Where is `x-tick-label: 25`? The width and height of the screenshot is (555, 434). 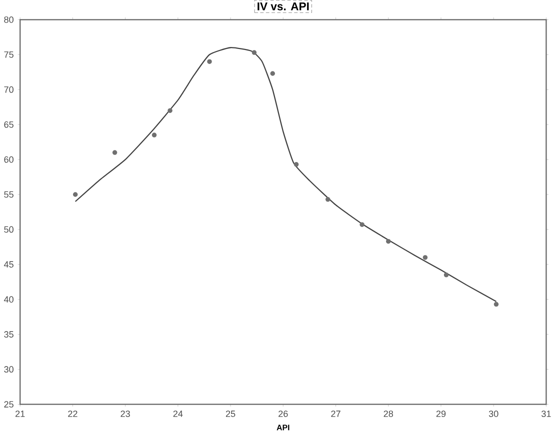
x-tick-label: 25 is located at coordinates (231, 413).